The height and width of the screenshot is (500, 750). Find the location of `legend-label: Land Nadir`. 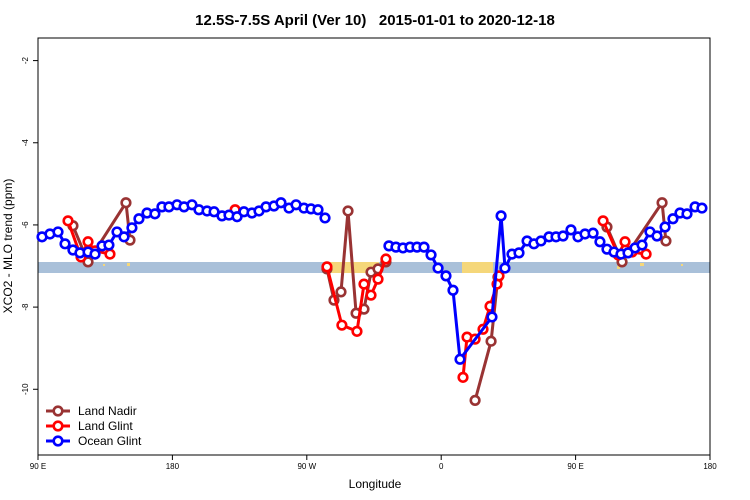

legend-label: Land Nadir is located at coordinates (107, 411).